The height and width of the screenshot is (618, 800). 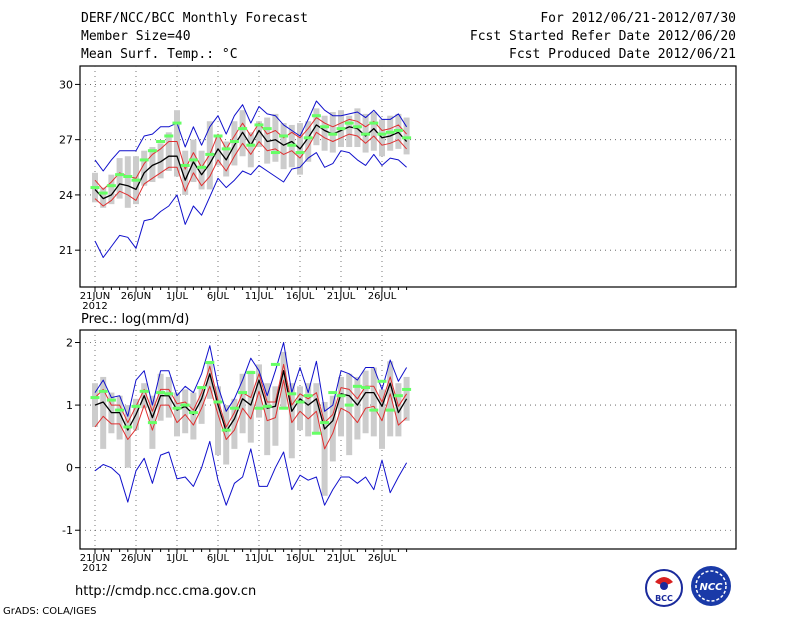 I want to click on ncc-logo-text: NCC, so click(x=711, y=587).